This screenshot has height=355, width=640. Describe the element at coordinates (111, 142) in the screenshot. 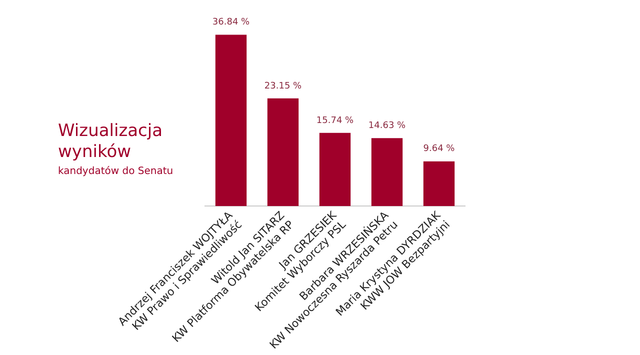

I see `text: Wizualizacja wyników` at that location.